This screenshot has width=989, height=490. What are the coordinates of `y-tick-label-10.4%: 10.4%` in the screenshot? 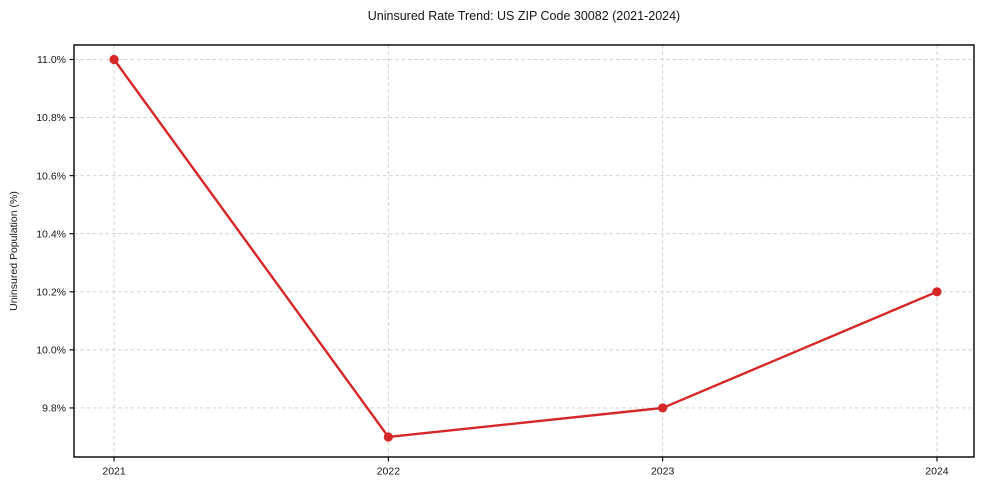 It's located at (51, 234).